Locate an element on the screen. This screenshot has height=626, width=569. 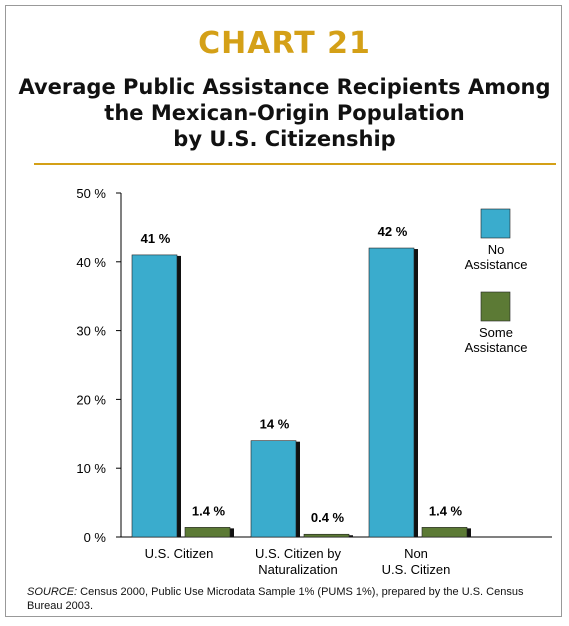
y-tick-label: 40 % is located at coordinates (91, 262).